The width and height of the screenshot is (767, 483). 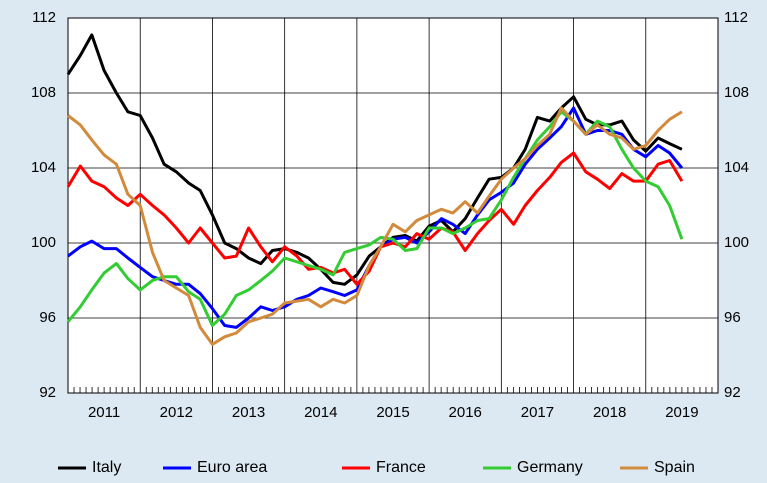 I want to click on x-tick-label: 2012, so click(x=176, y=412).